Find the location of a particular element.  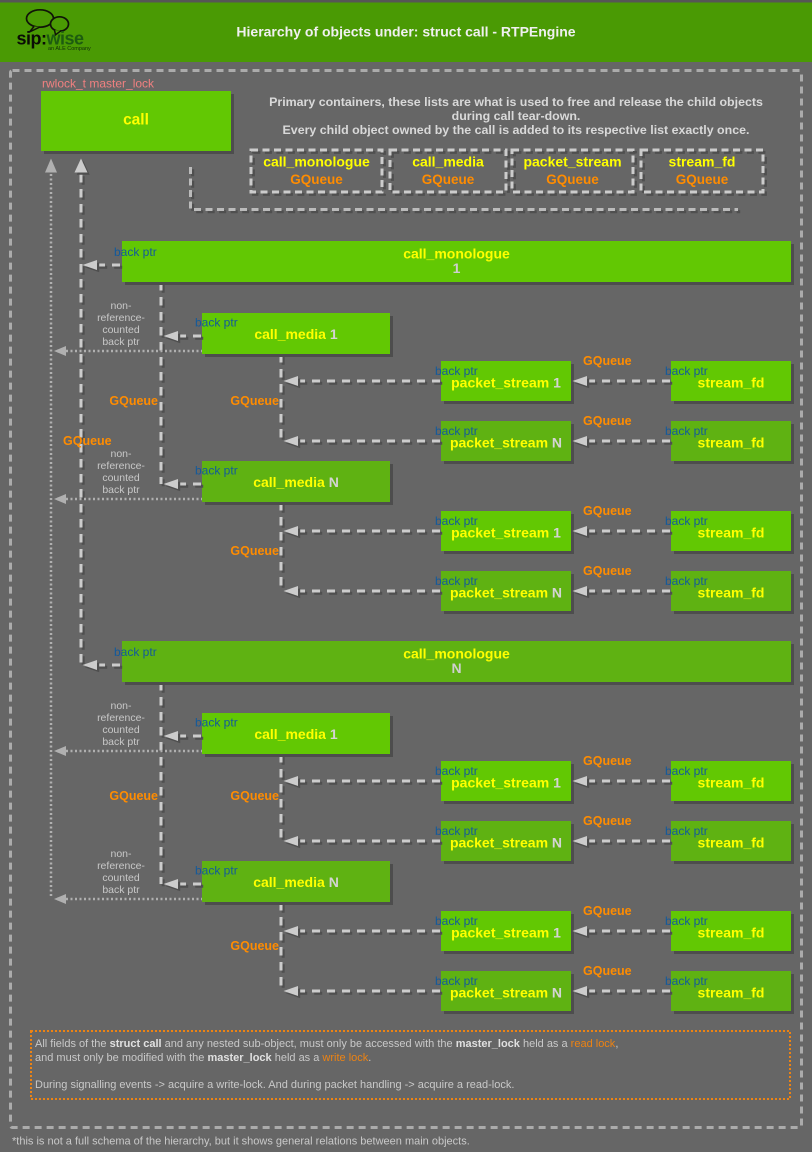

svg-text: call_media is located at coordinates (448, 162).